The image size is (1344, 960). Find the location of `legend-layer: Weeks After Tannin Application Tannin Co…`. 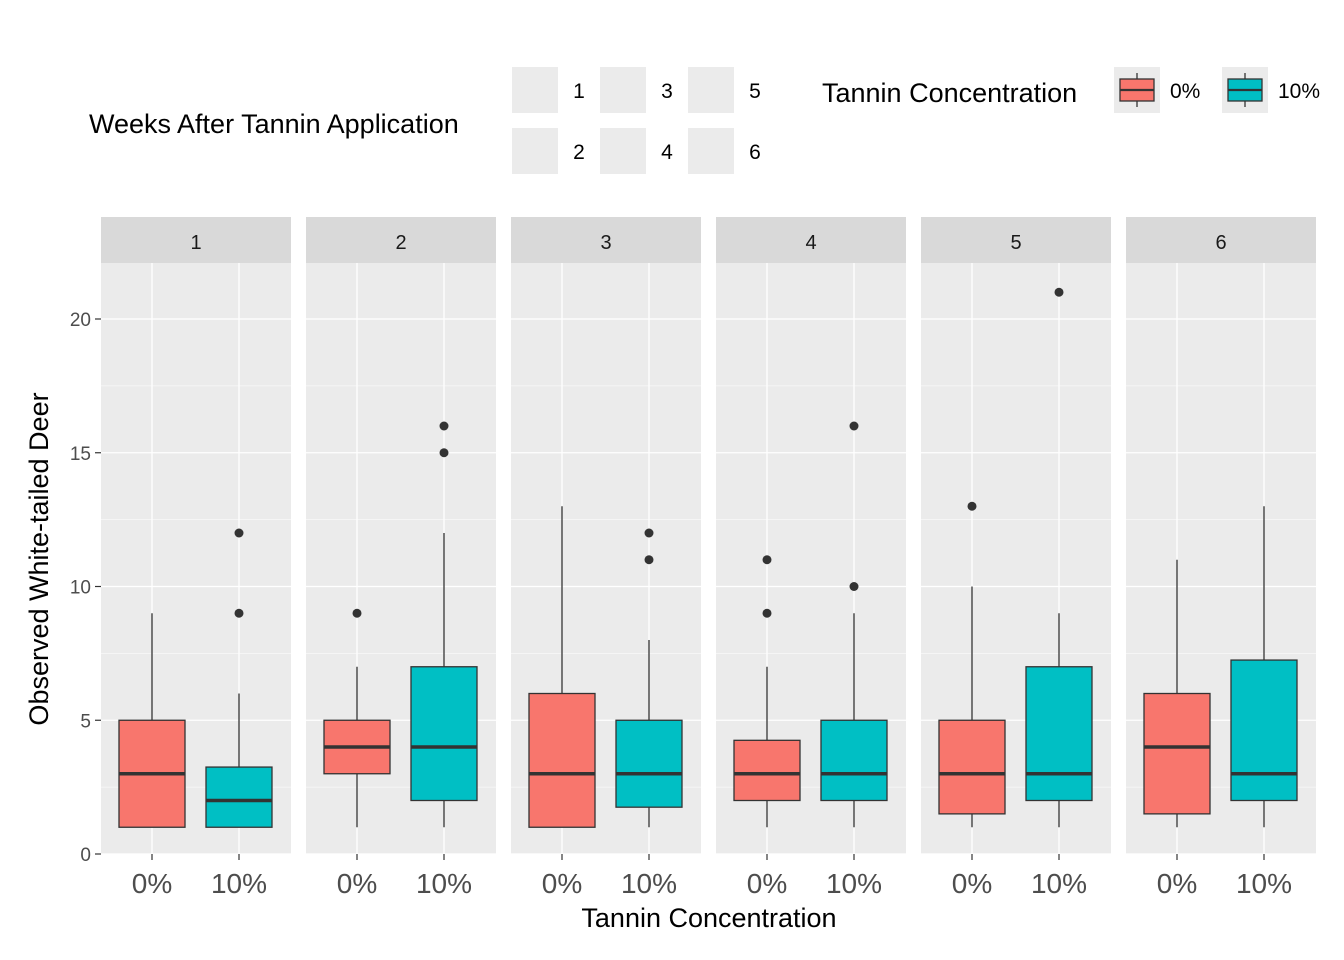

legend-layer: Weeks After Tannin Application Tannin Co… is located at coordinates (704, 120).